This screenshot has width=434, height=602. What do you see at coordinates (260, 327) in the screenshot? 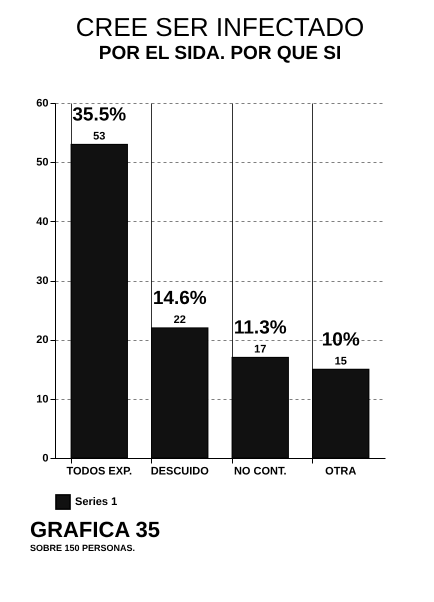
I see `annotation: 11.3%` at bounding box center [260, 327].